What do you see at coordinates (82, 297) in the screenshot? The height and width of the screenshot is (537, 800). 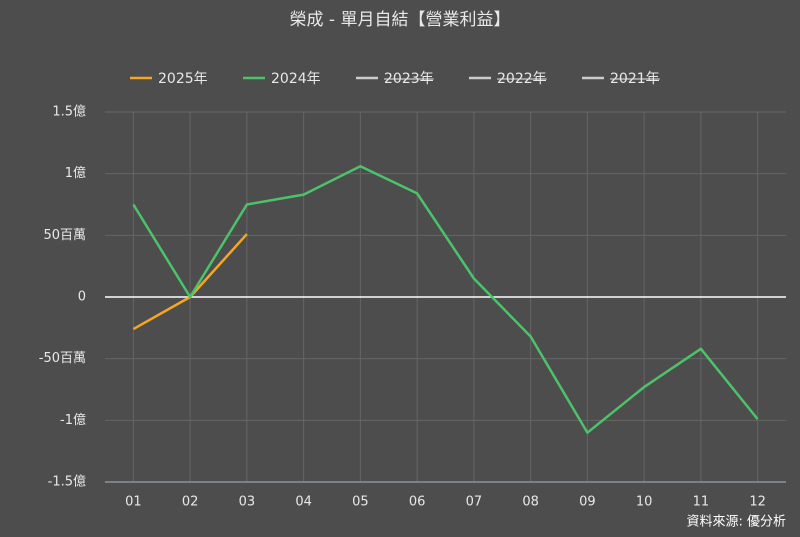 I see `y-tick-label: 0` at bounding box center [82, 297].